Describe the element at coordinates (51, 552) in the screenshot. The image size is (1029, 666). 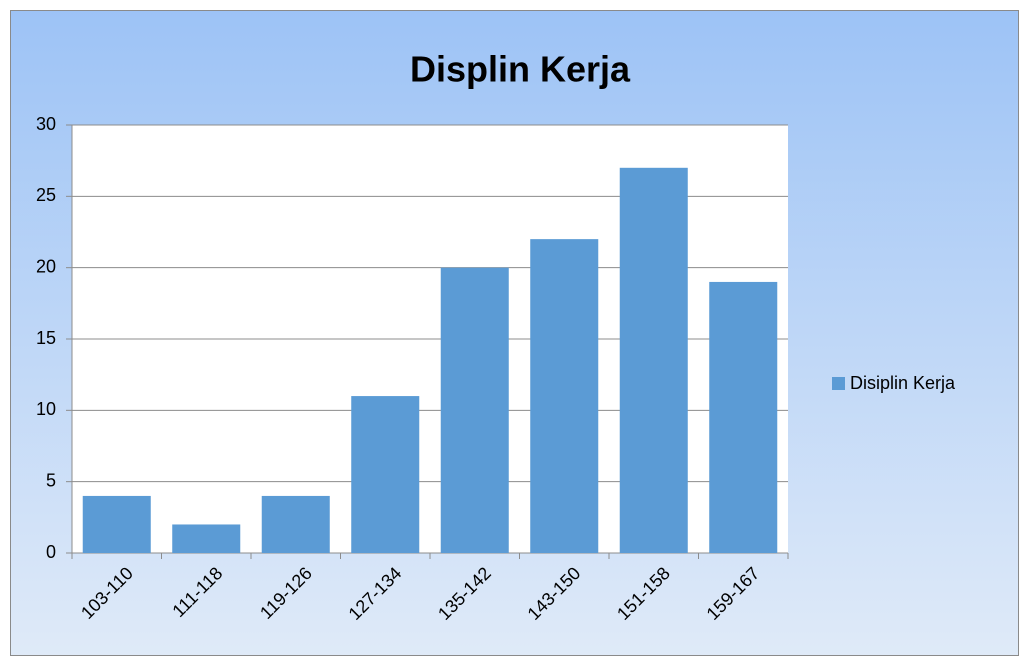
I see `y-tick-label: 0` at that location.